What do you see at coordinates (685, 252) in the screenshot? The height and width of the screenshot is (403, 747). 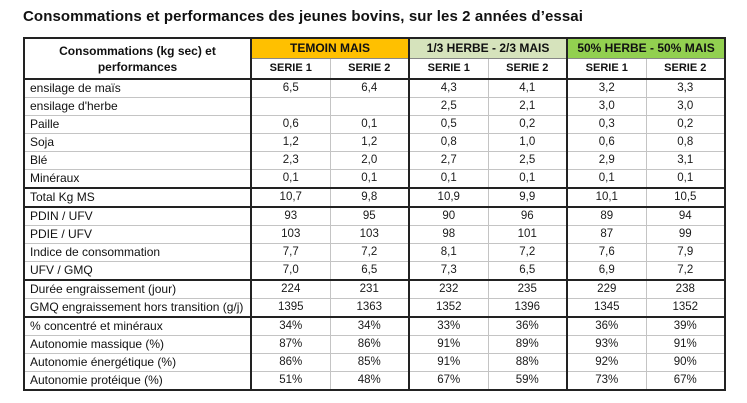 I see `cell-value: 7,9` at bounding box center [685, 252].